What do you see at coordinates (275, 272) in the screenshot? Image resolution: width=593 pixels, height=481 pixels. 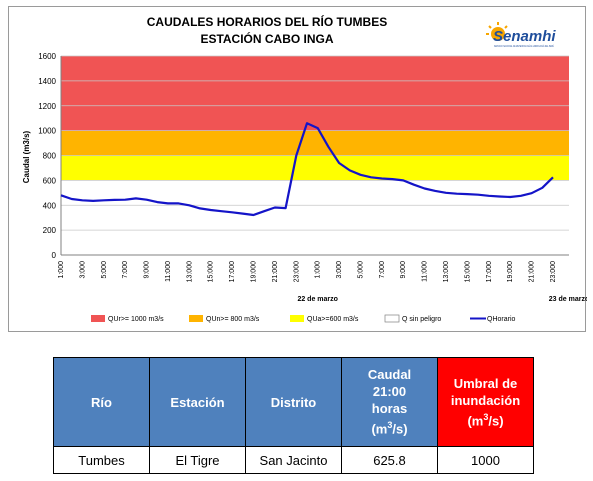 I see `x-tick-label-10: 21:000` at bounding box center [275, 272].